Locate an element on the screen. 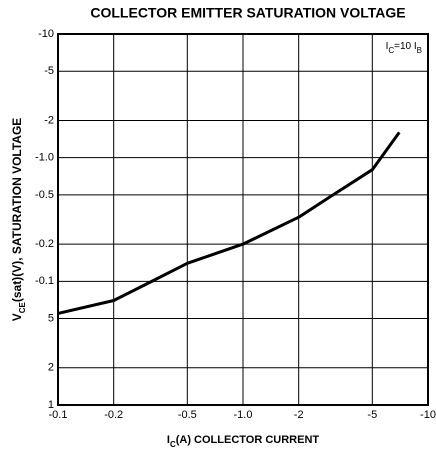 This screenshot has width=436, height=458. x-tick-label: -0.2 is located at coordinates (113, 415).